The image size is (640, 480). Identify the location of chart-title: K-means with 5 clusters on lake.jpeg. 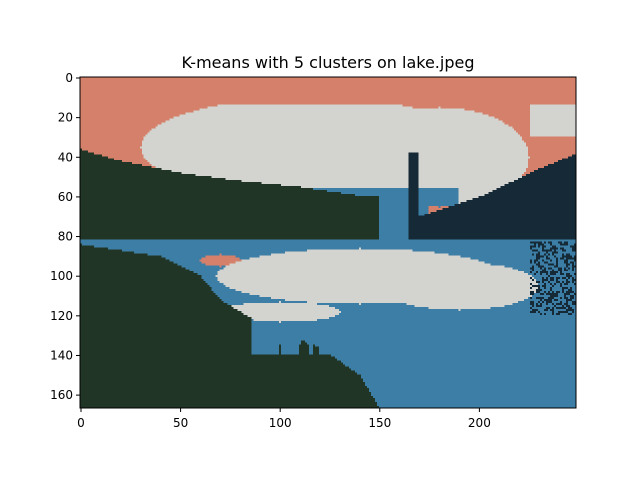
(327, 62).